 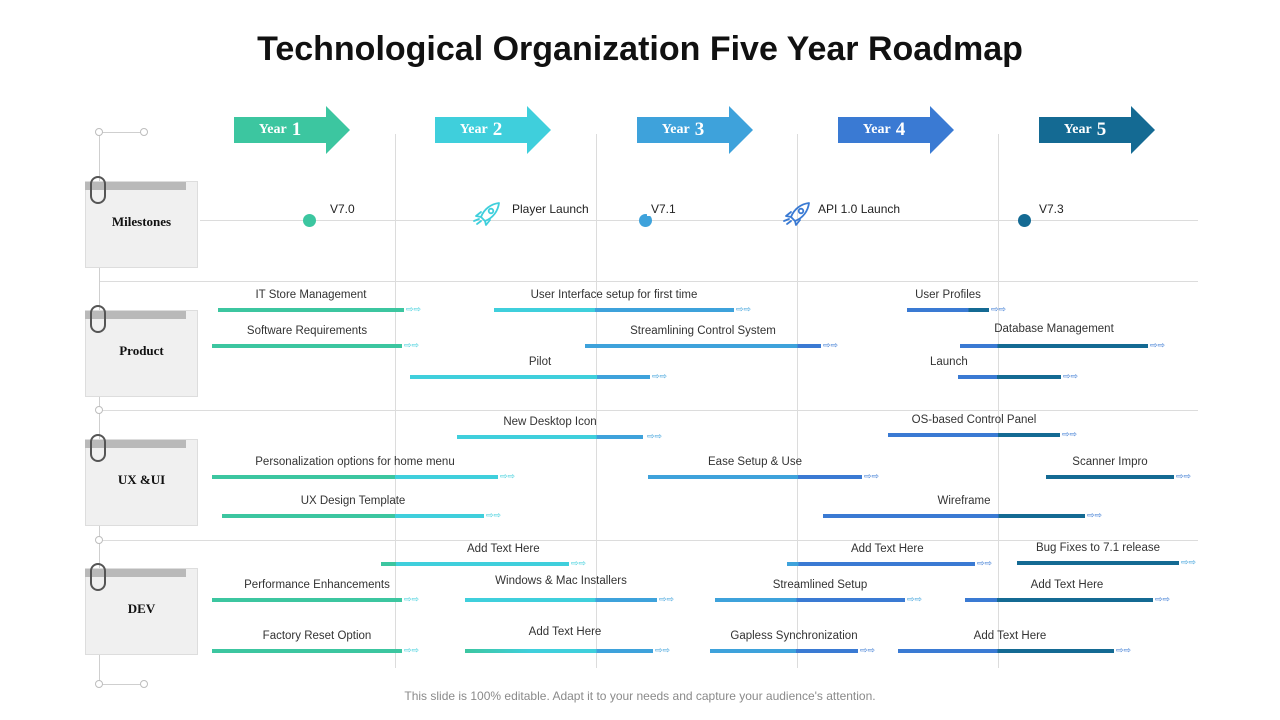 I want to click on year-5-arrow: Year 5, so click(x=1097, y=130).